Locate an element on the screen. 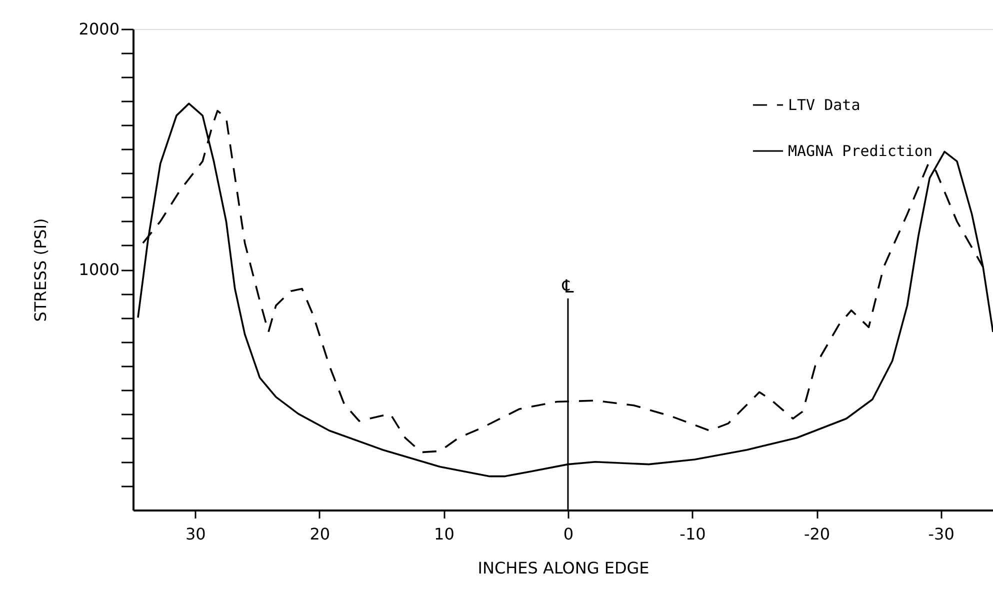  x-tick-label: 0 is located at coordinates (568, 534).